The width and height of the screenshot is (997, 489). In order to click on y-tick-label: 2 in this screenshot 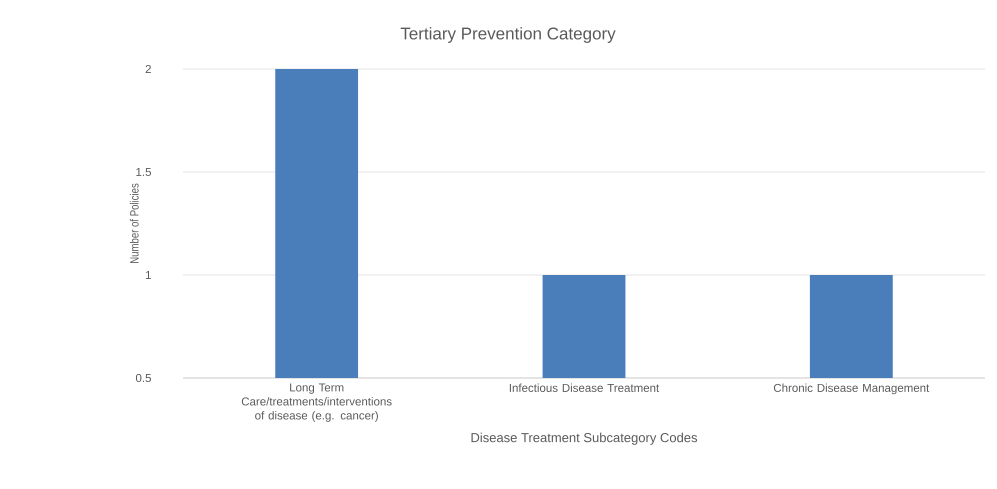, I will do `click(148, 69)`.